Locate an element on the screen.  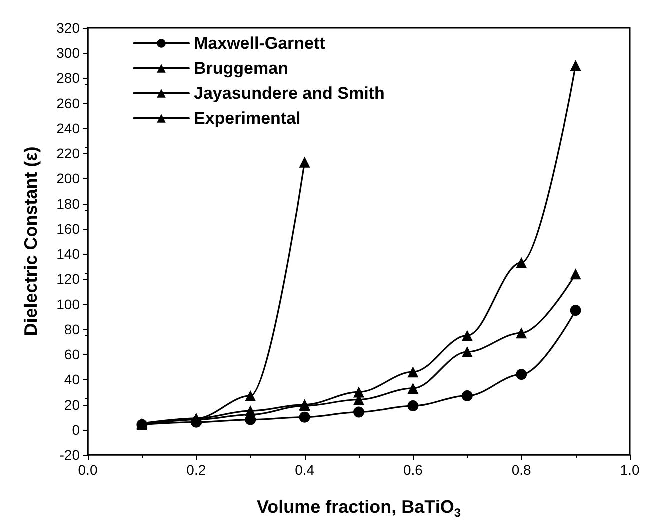
y-tick-label: 200 is located at coordinates (68, 178).